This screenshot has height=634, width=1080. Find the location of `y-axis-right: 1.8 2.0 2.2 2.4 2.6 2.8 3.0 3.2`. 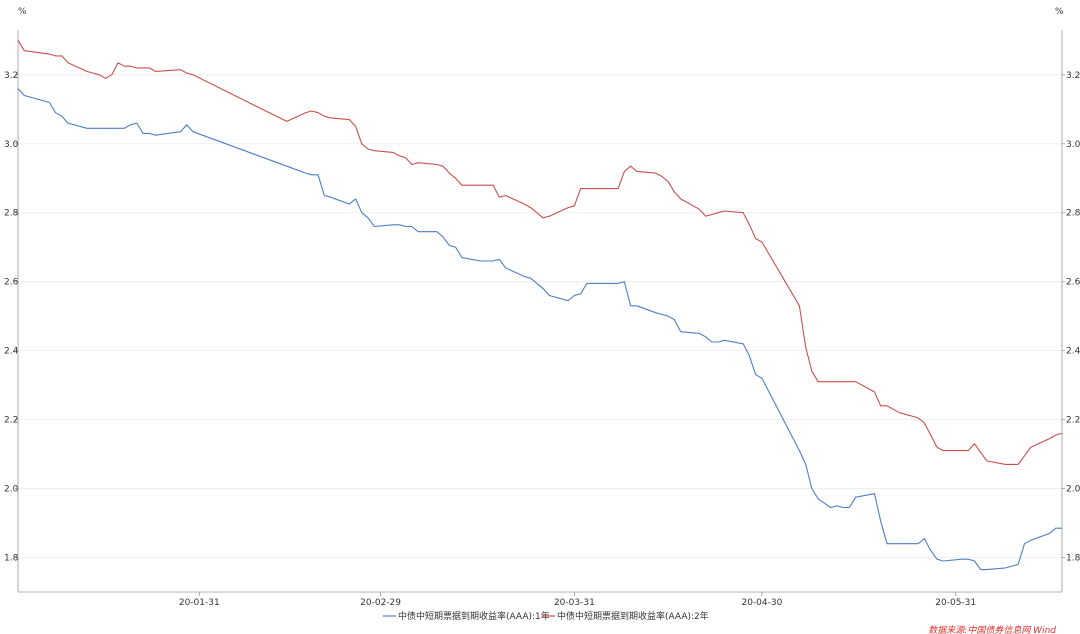

y-axis-right: 1.8 2.0 2.2 2.4 2.6 2.8 3.0 3.2 is located at coordinates (1071, 317).